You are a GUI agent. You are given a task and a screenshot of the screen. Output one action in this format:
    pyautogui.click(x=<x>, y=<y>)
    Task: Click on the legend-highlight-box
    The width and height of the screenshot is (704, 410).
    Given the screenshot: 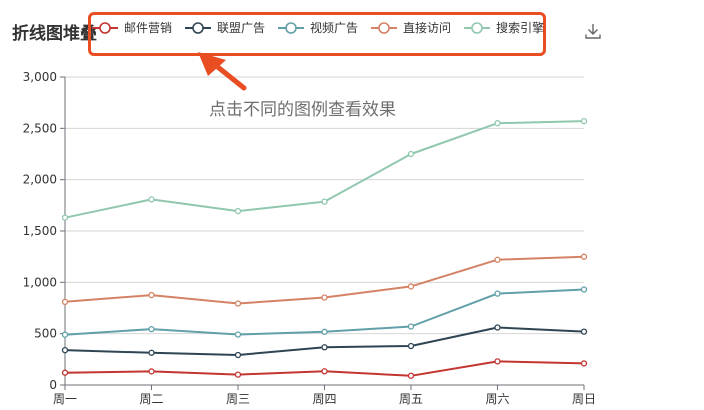 What is the action you would take?
    pyautogui.click(x=317, y=34)
    